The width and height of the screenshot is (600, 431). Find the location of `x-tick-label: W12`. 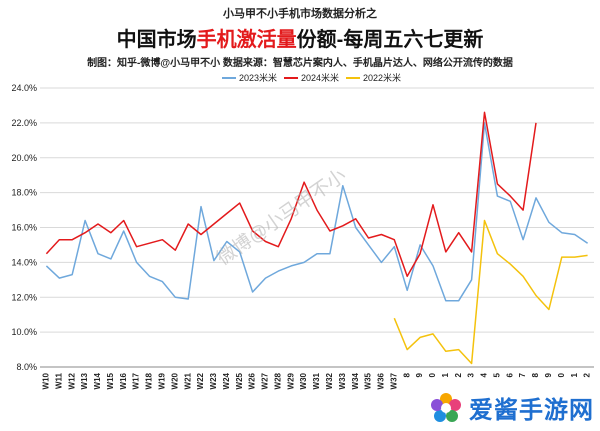

x-tick-label: W12 is located at coordinates (71, 380).